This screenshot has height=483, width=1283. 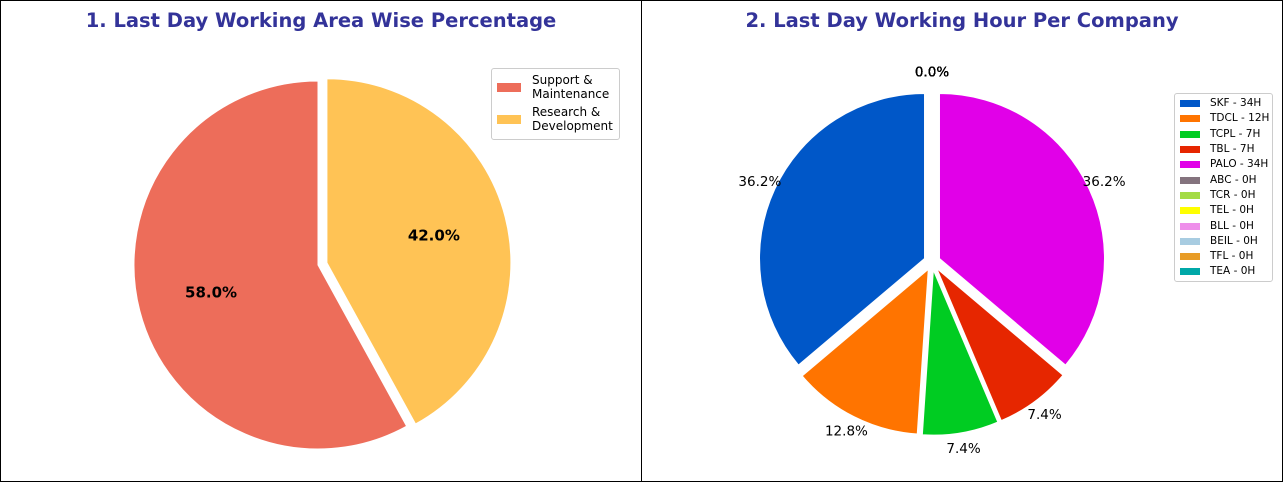 What do you see at coordinates (759, 182) in the screenshot?
I see `pct-label-skf-34h: 36.2%` at bounding box center [759, 182].